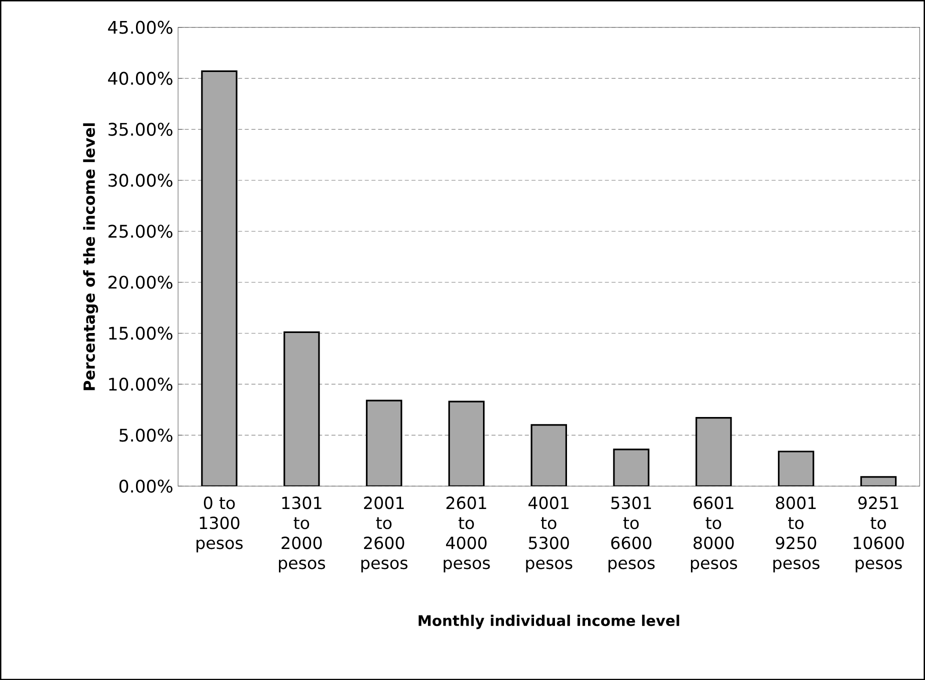 This screenshot has height=680, width=925. Describe the element at coordinates (549, 621) in the screenshot. I see `x-axis-title: Monthly individual income level` at that location.